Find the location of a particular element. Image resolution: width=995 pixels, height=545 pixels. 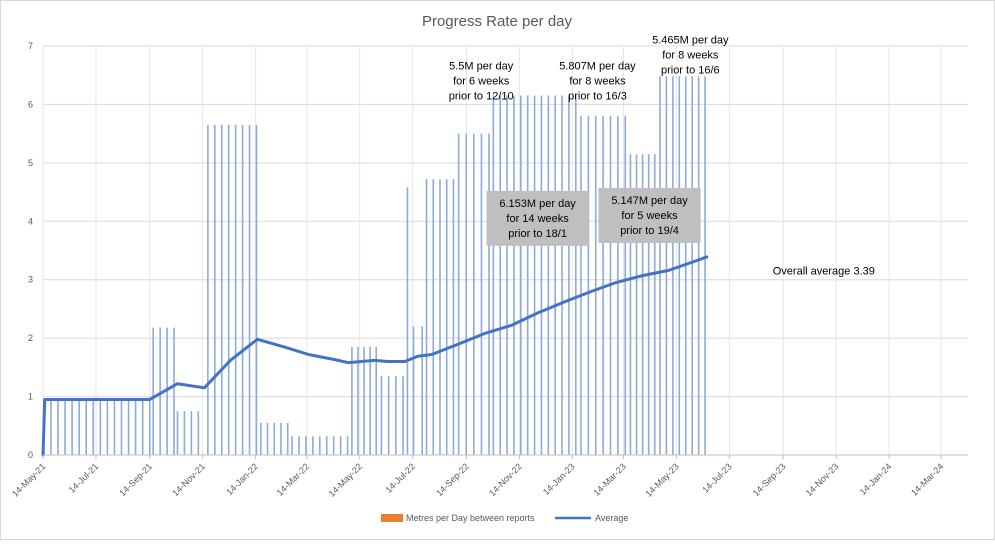

annotation-line: prior to 16/3 is located at coordinates (597, 97).